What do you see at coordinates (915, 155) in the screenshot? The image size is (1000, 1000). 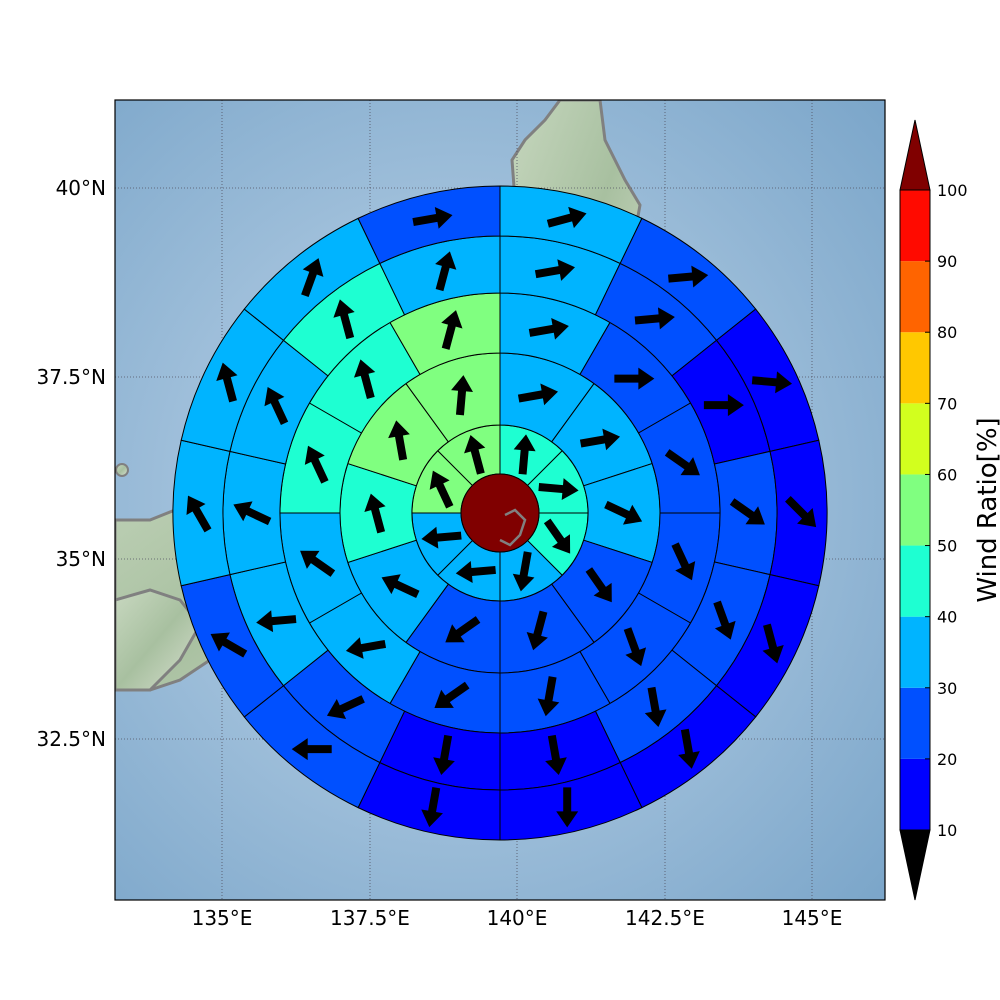 I see `colorbar-over-triangle` at bounding box center [915, 155].